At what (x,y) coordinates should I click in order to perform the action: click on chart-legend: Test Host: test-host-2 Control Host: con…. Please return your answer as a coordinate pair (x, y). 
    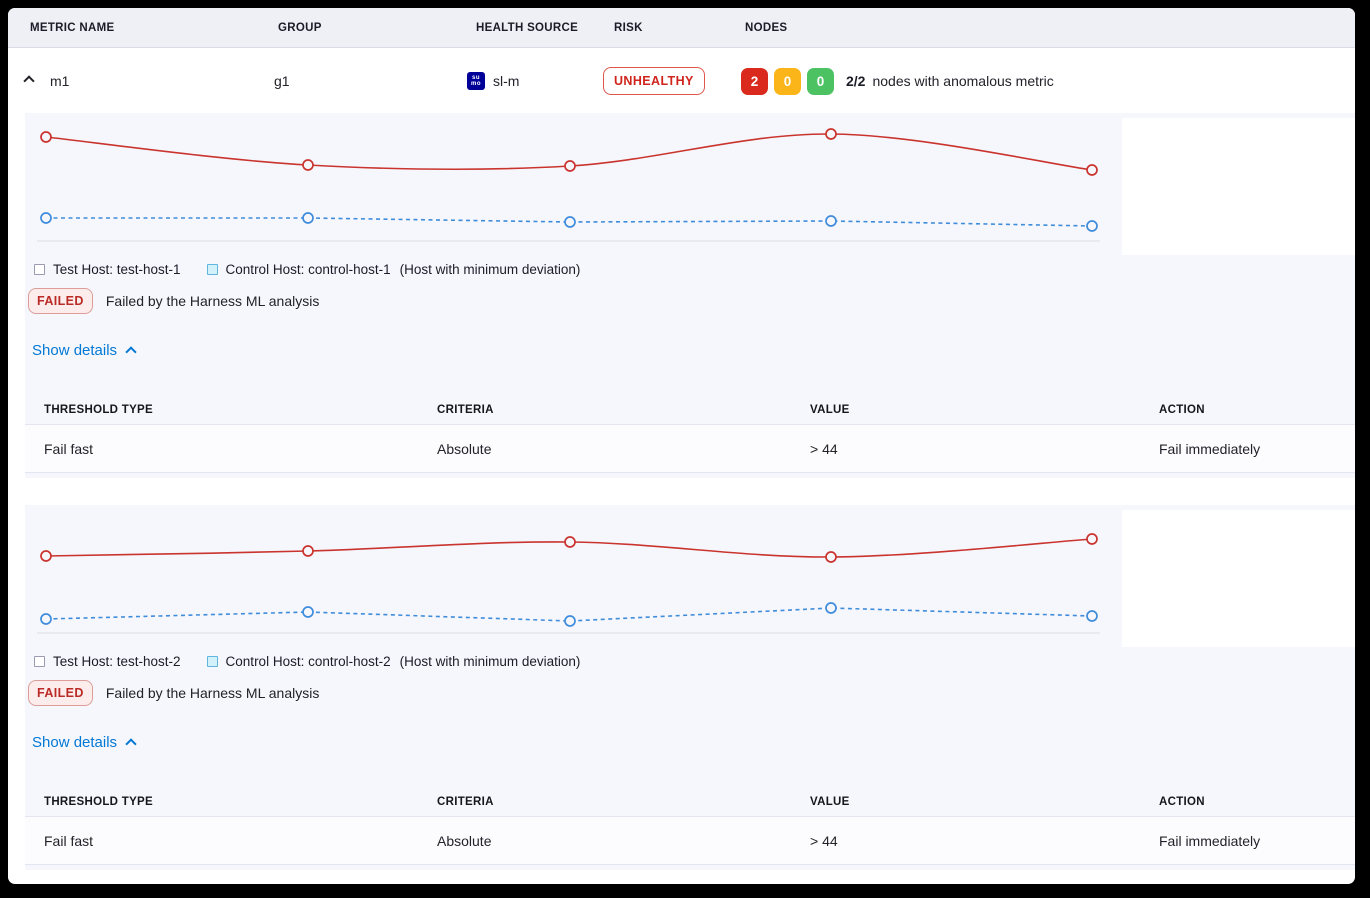
    Looking at the image, I should click on (307, 661).